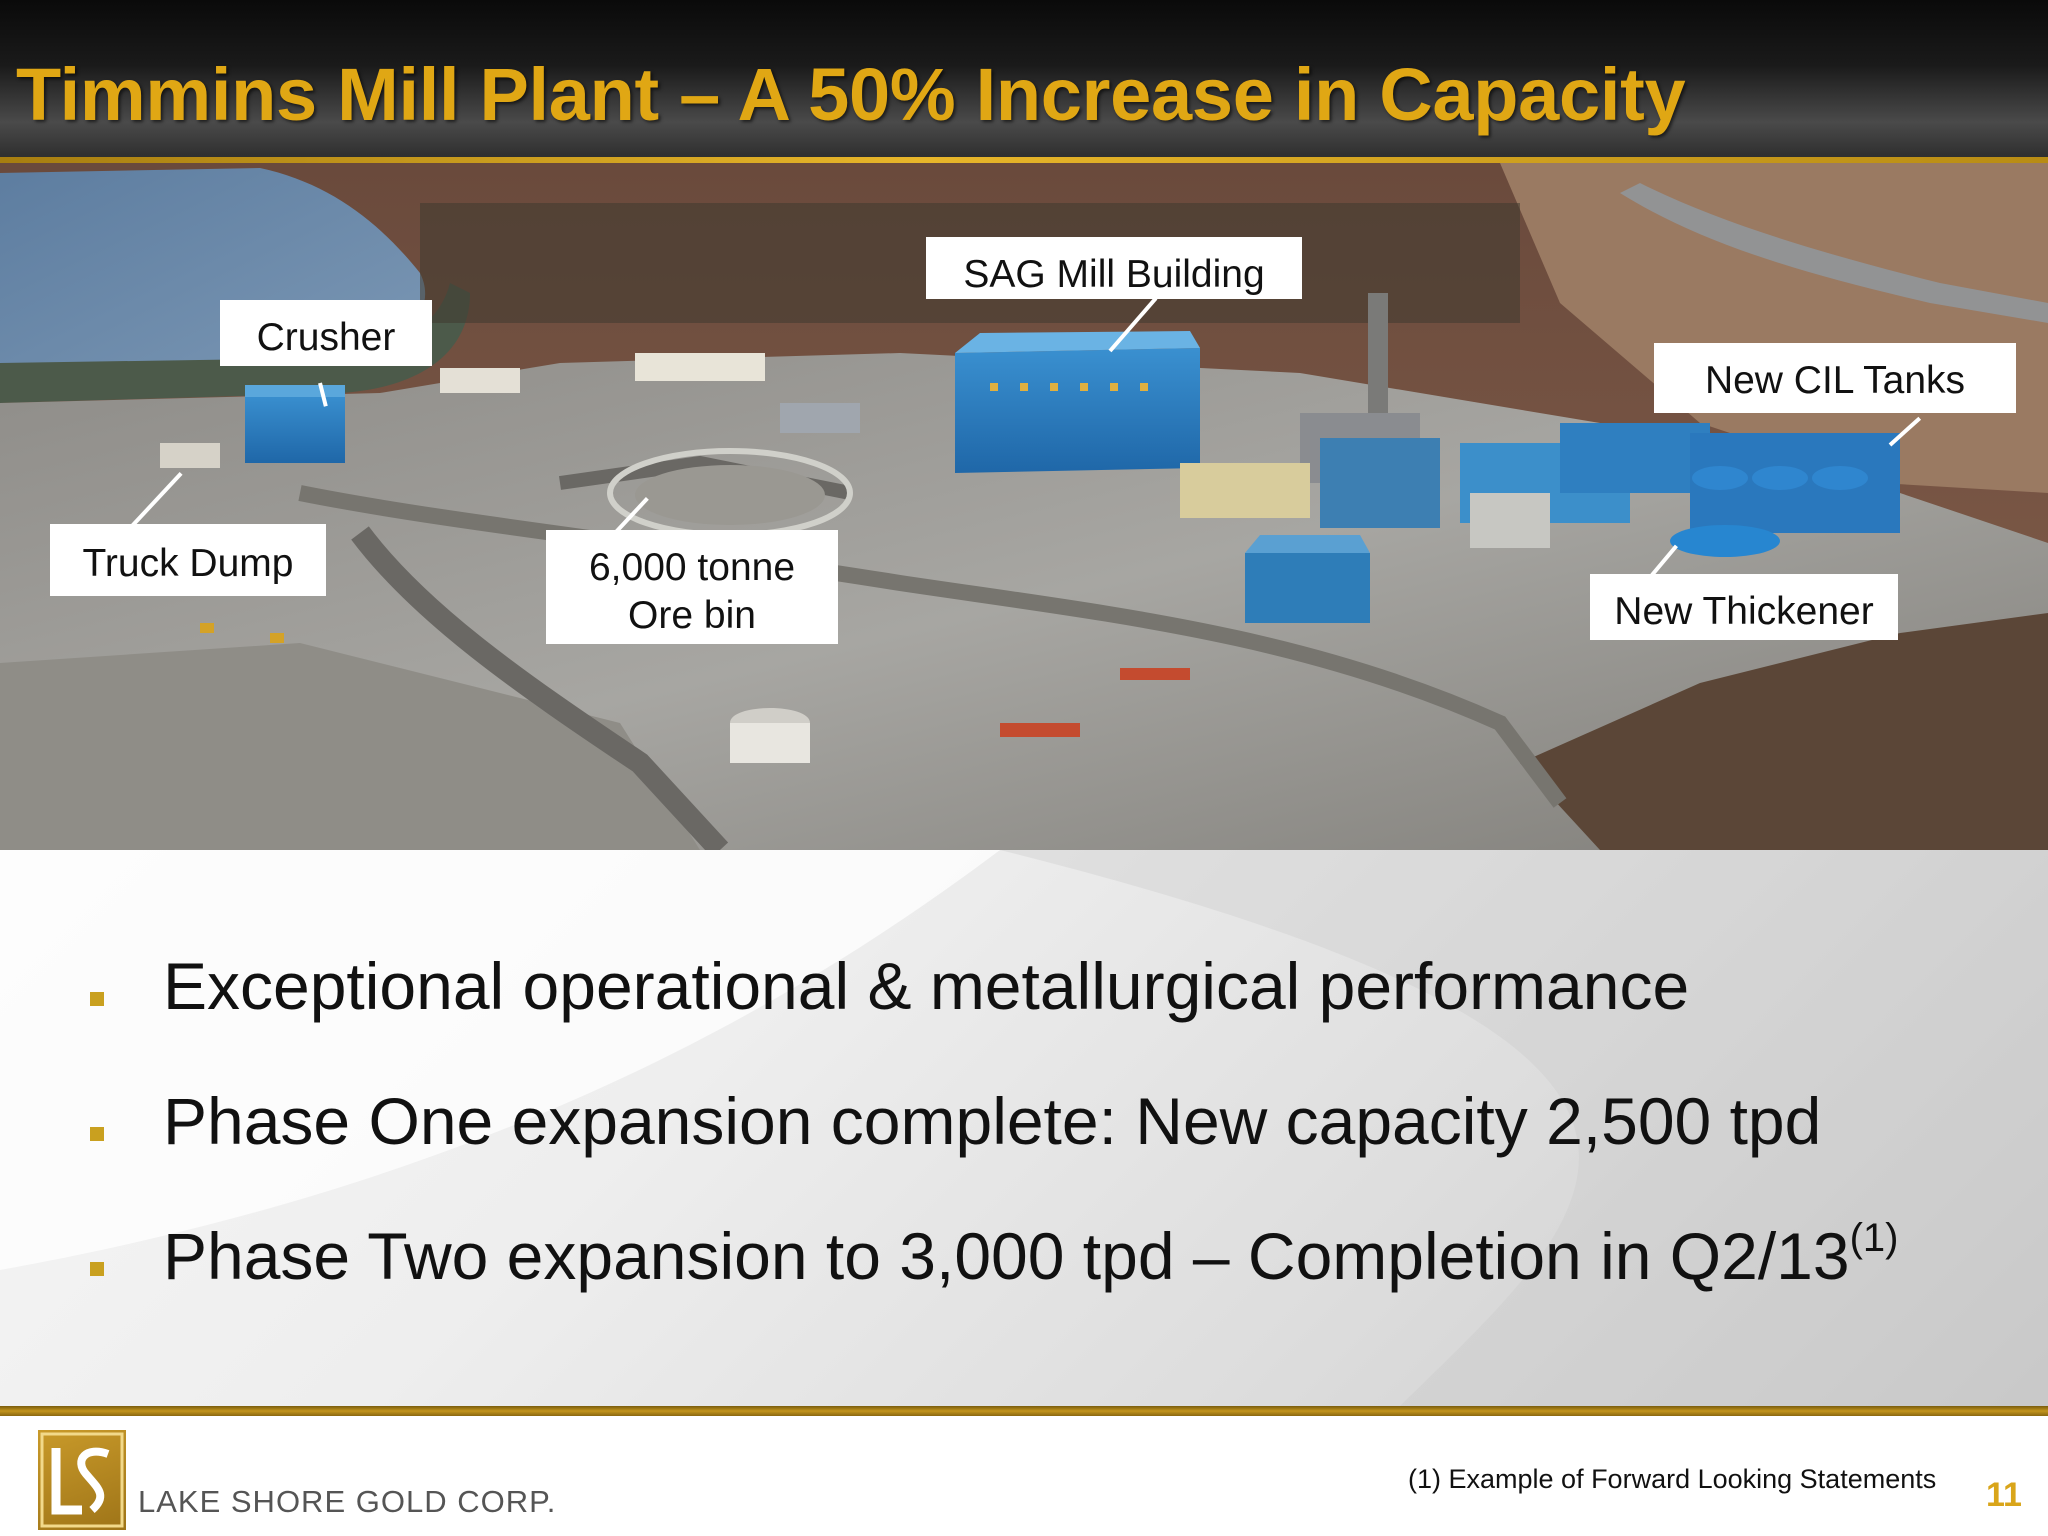  Describe the element at coordinates (692, 567) in the screenshot. I see `callout-ore-bin-line1: 6,000 tonne` at that location.